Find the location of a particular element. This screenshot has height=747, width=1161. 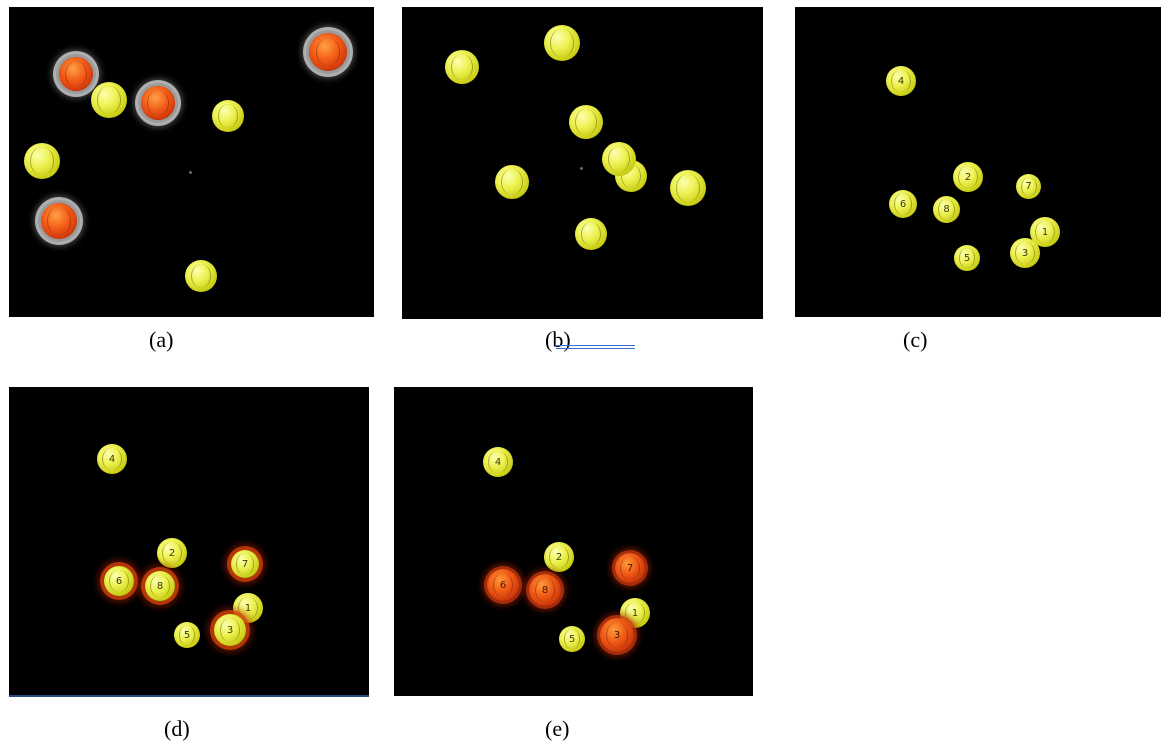

panel-b-scene is located at coordinates (582, 163).